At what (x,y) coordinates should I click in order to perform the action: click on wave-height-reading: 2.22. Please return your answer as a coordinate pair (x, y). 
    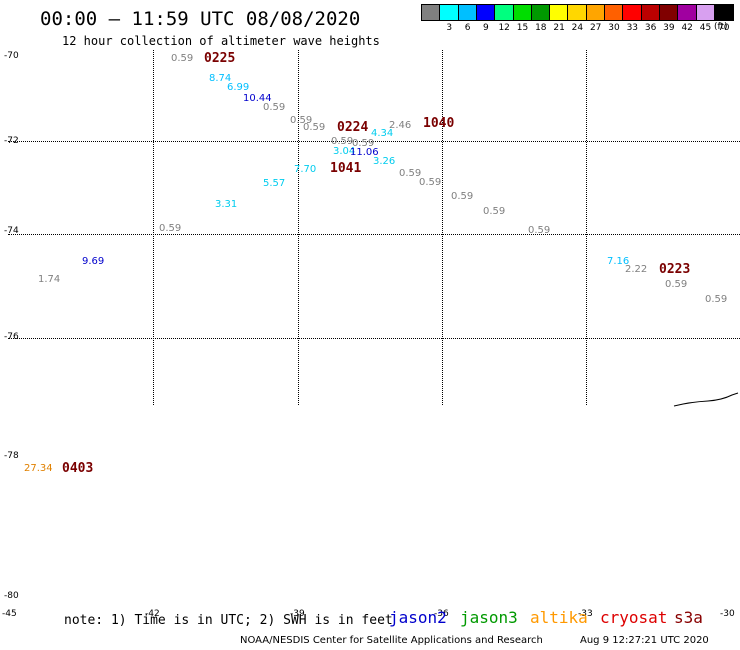
    Looking at the image, I should click on (636, 269).